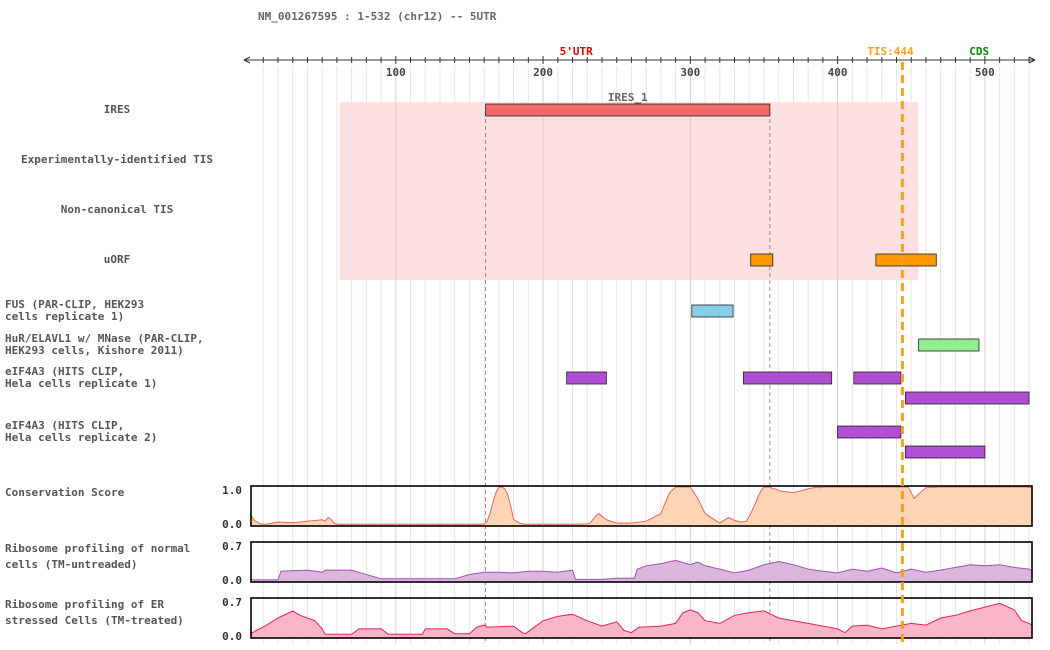  Describe the element at coordinates (65, 492) in the screenshot. I see `plot-label: Conservation Score` at that location.